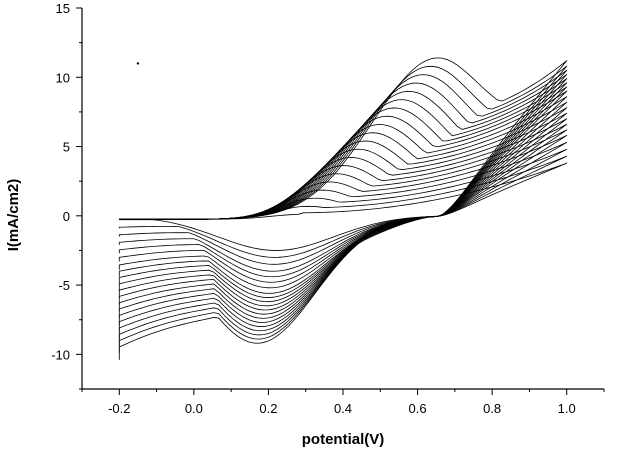 Image resolution: width=618 pixels, height=456 pixels. Describe the element at coordinates (268, 408) in the screenshot. I see `x-tick-label: 0.2` at that location.